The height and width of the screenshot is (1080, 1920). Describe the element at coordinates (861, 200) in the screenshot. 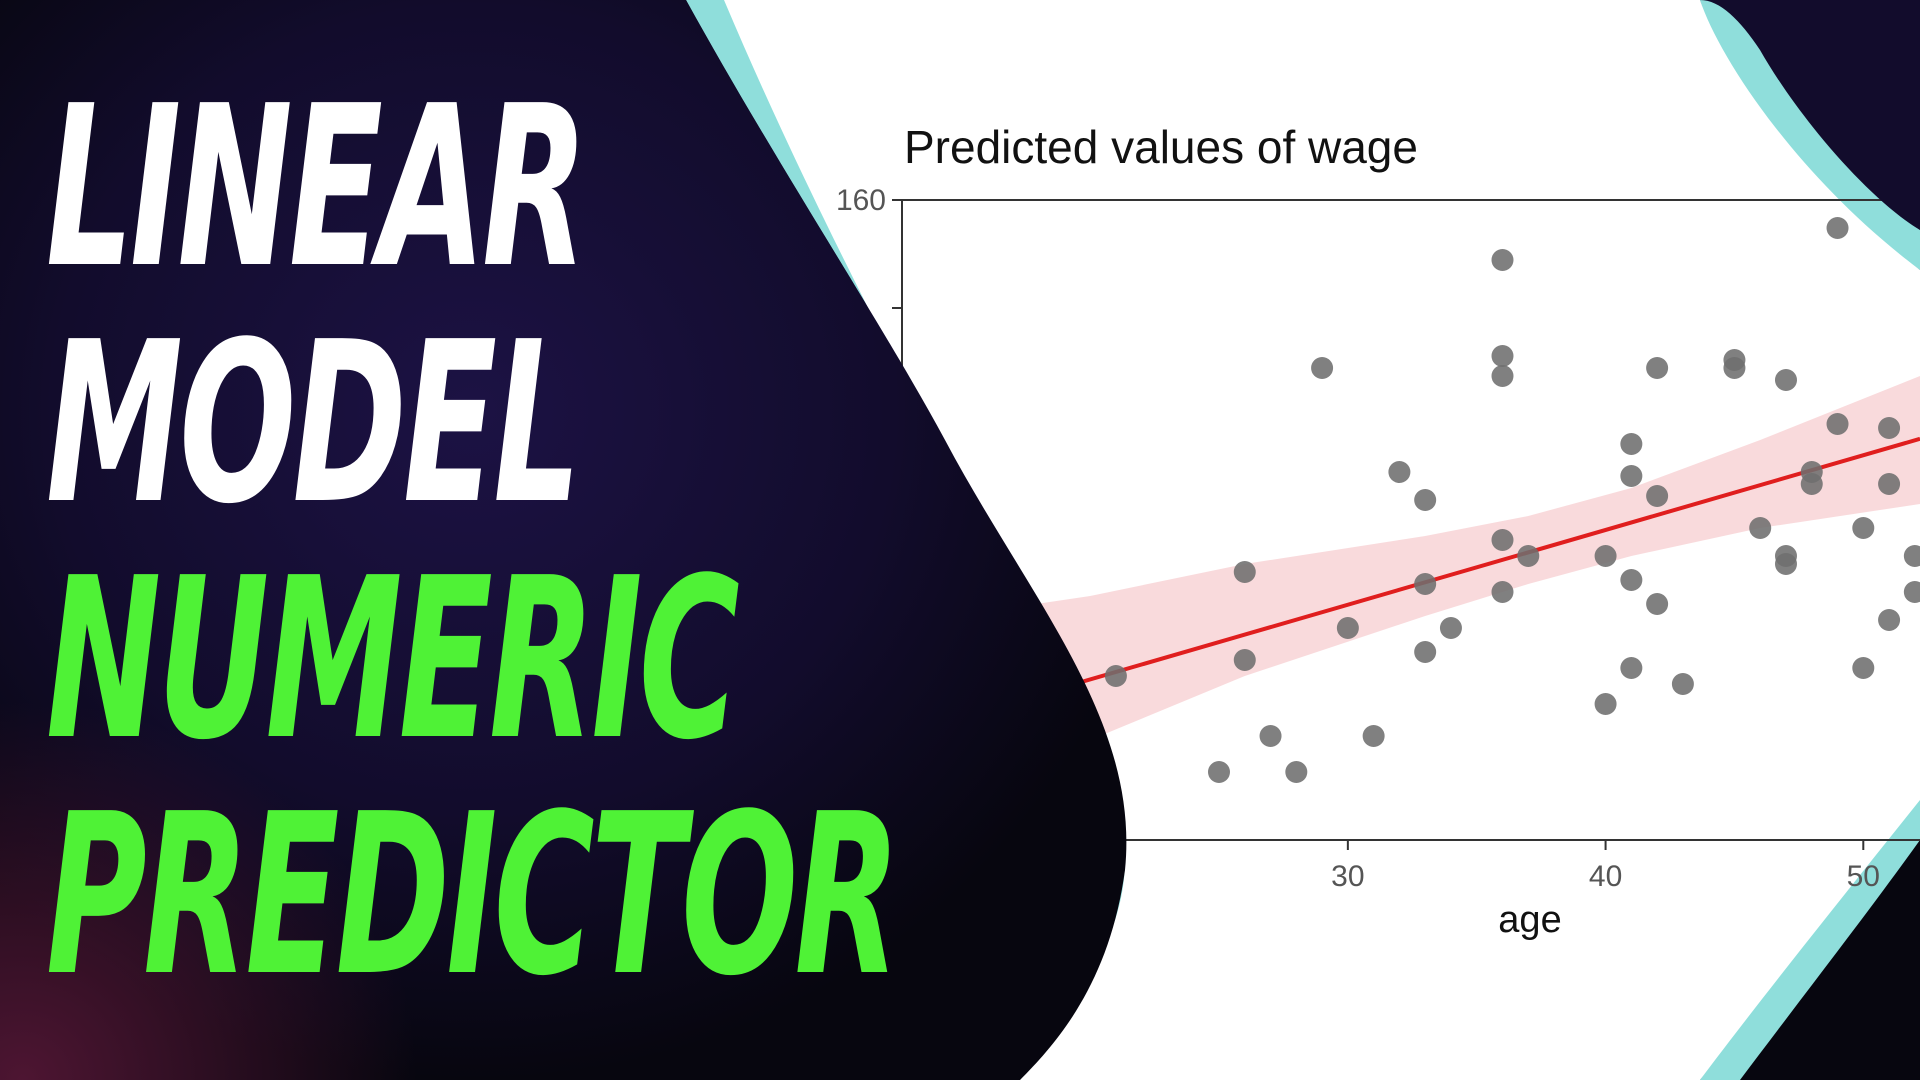

I see `y-tick-label: 160` at that location.